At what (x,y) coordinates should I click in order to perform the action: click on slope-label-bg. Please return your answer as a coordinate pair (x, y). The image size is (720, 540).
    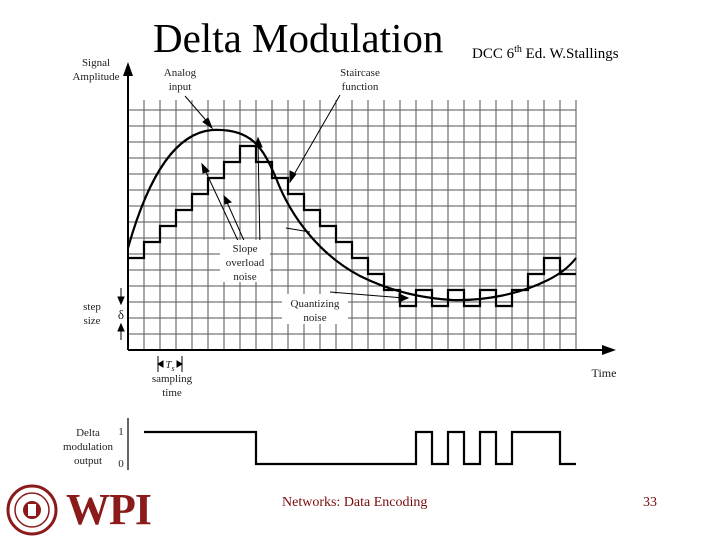
    Looking at the image, I should click on (245, 261).